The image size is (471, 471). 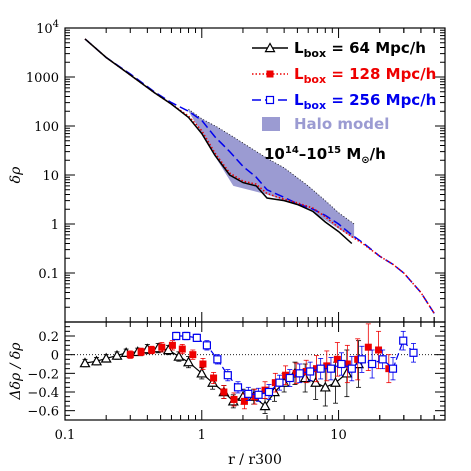 I want to click on mass-unit-sub: ⊙, so click(x=365, y=160).